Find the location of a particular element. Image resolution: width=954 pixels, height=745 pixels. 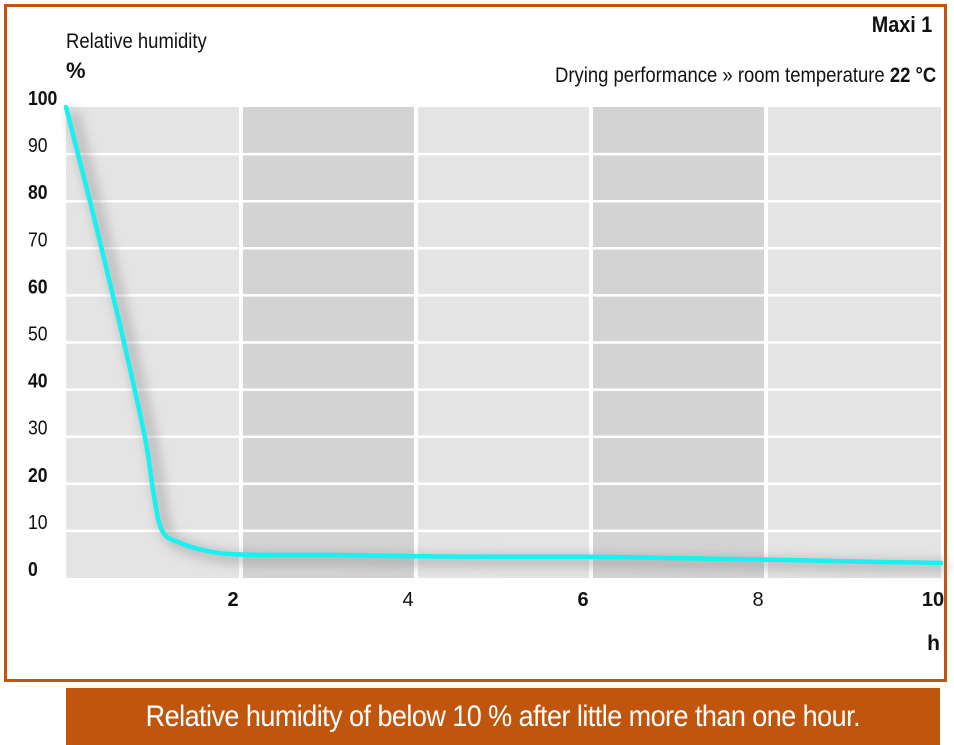

y-axis-title: Relative humidity is located at coordinates (136, 41).